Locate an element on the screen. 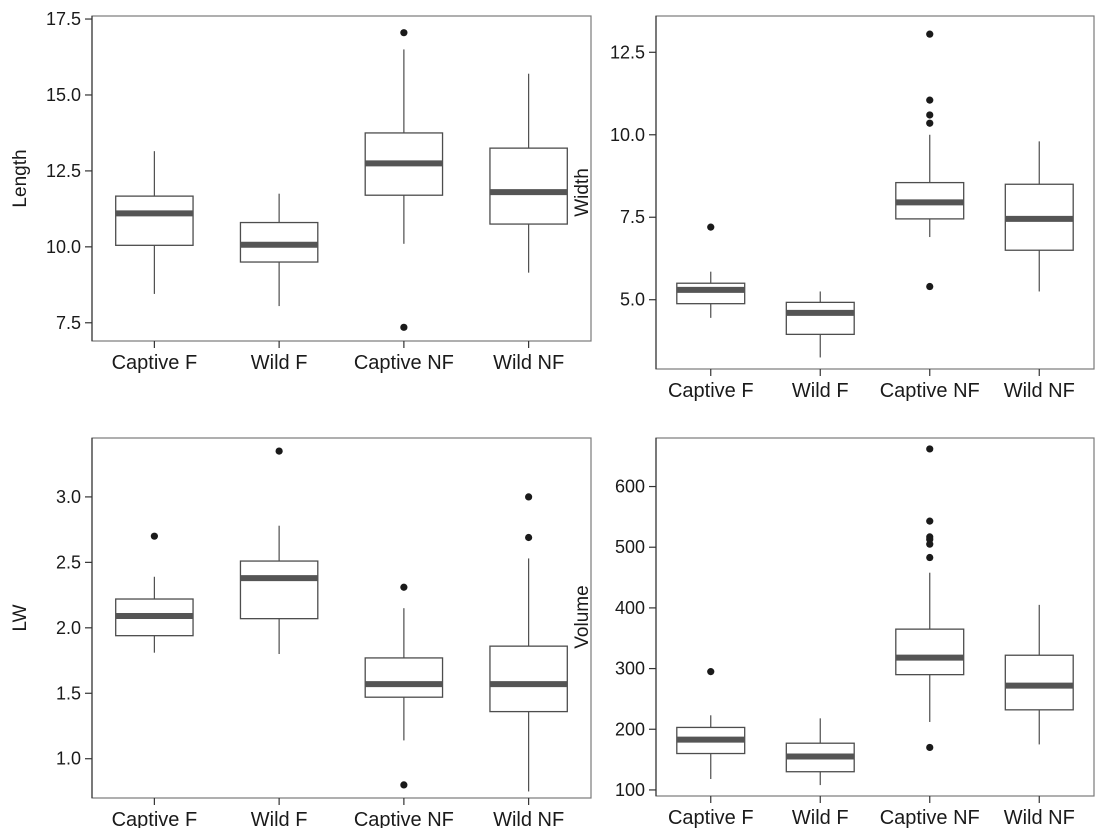 This screenshot has width=1097, height=828. y-tick-label: 300 is located at coordinates (630, 669).